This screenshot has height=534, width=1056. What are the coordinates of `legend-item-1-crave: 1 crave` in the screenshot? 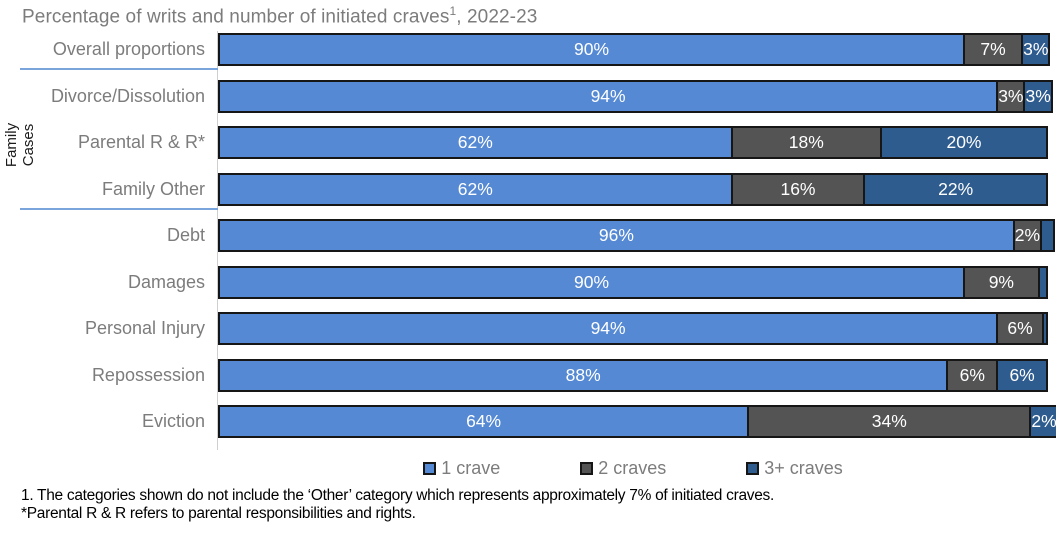 It's located at (461, 468).